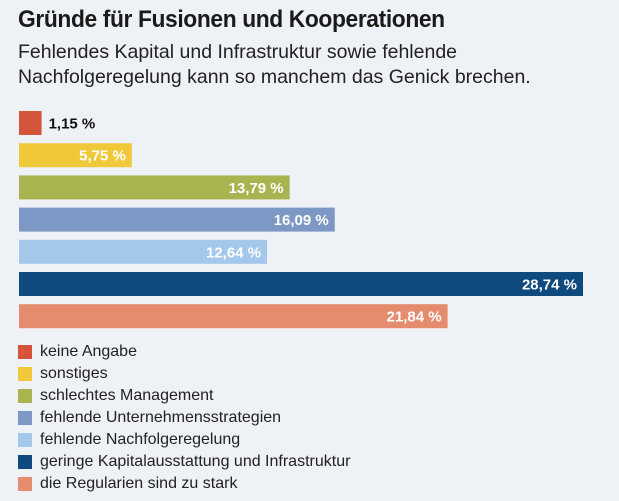  Describe the element at coordinates (256, 188) in the screenshot. I see `bar-value-label-3: 13,79 %` at that location.